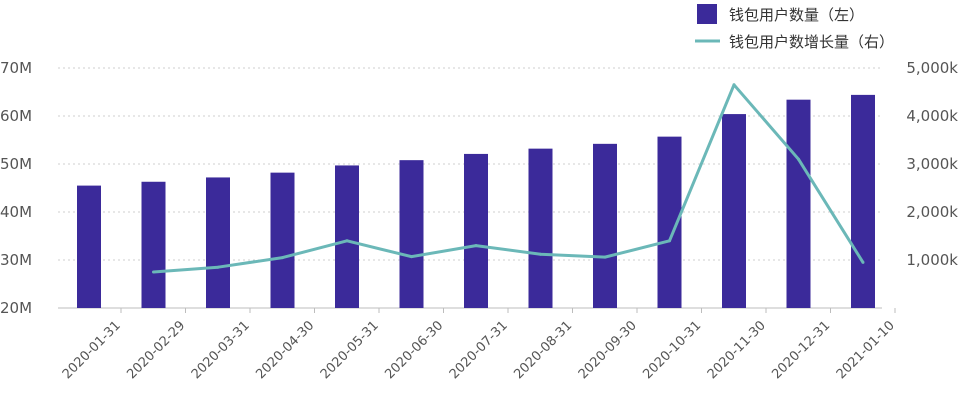 The width and height of the screenshot is (960, 407). What do you see at coordinates (608, 350) in the screenshot?
I see `x-tick-label: 2020-09-30` at bounding box center [608, 350].